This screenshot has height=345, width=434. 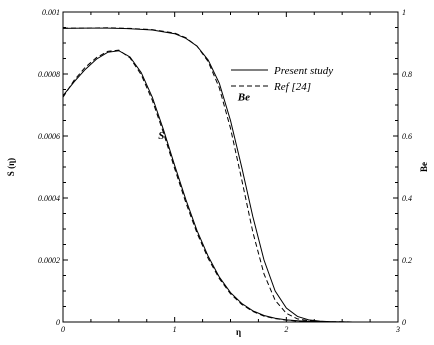 I want to click on y-right-tick-label: 0, so click(x=404, y=322).